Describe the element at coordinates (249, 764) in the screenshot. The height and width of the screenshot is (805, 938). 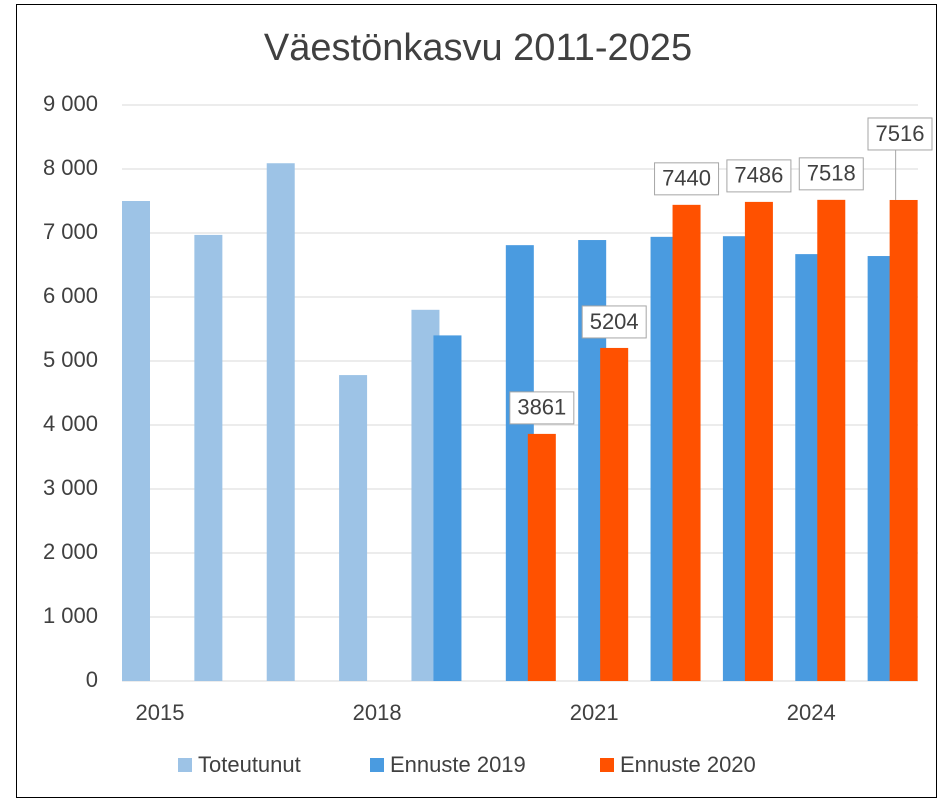
I see `legend-label: Toteutunut` at that location.